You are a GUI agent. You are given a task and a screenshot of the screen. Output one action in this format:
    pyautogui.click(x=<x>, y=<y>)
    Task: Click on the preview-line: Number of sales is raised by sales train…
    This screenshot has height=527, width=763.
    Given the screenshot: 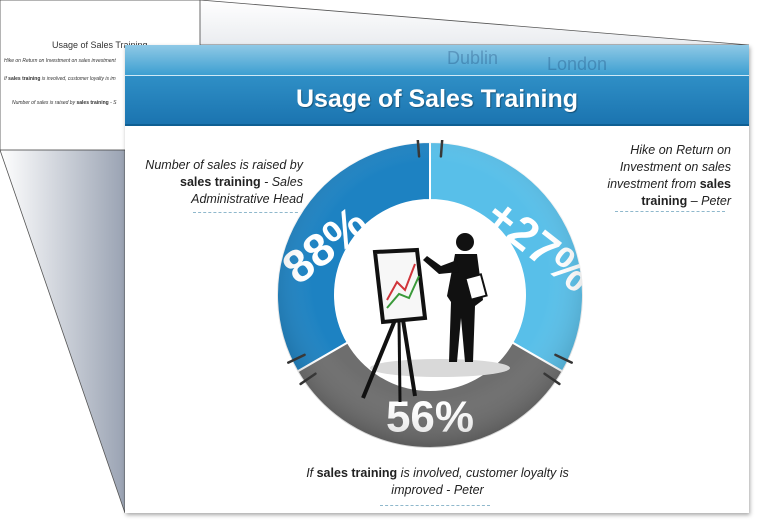 What is the action you would take?
    pyautogui.click(x=64, y=103)
    